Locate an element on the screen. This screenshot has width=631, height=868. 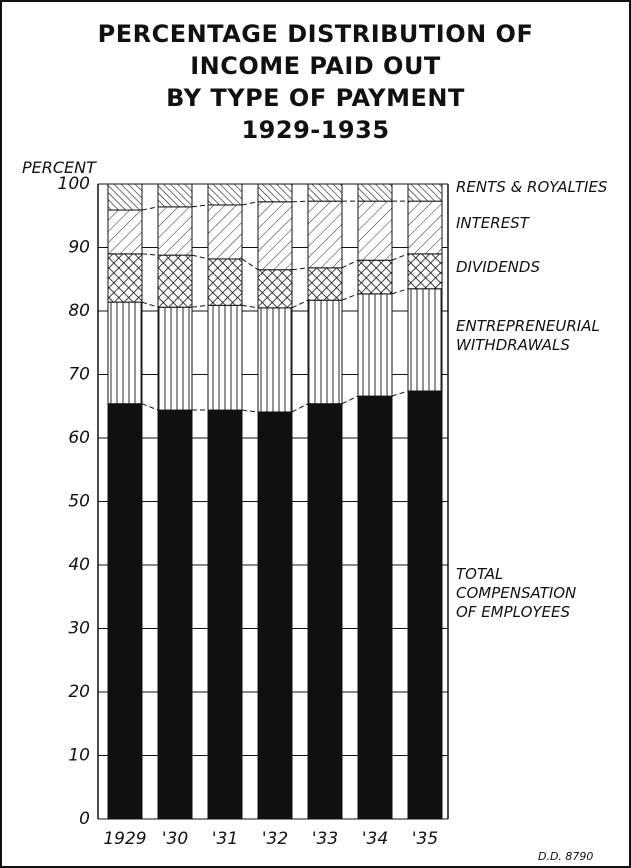
x-tick-label: '33 is located at coordinates (325, 839).